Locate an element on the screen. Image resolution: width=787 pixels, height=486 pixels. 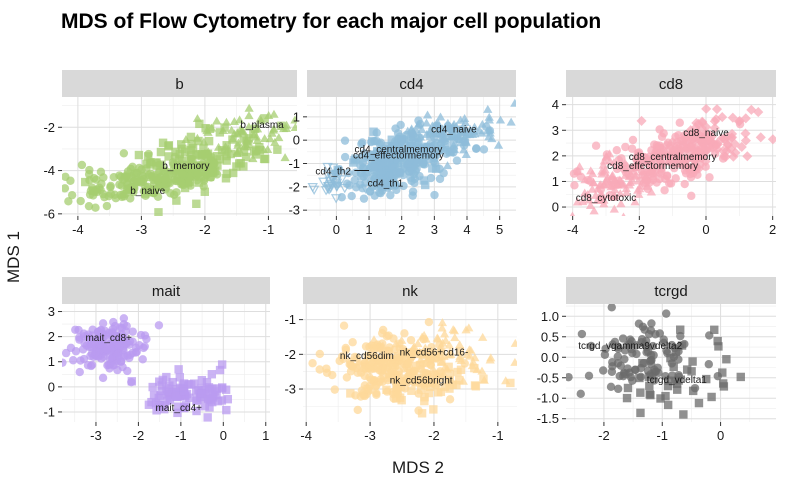
y-tick-label: -0.5 is located at coordinates (548, 377).